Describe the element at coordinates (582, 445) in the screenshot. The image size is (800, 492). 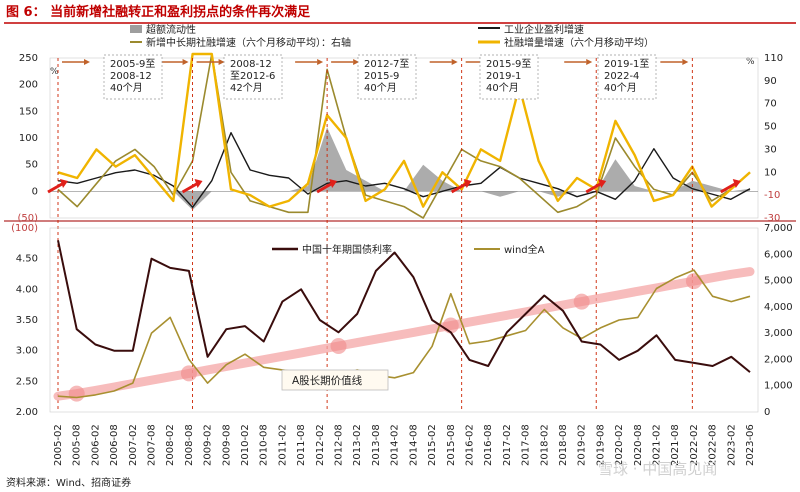
I see `x-tick-label: 2019-02` at that location.